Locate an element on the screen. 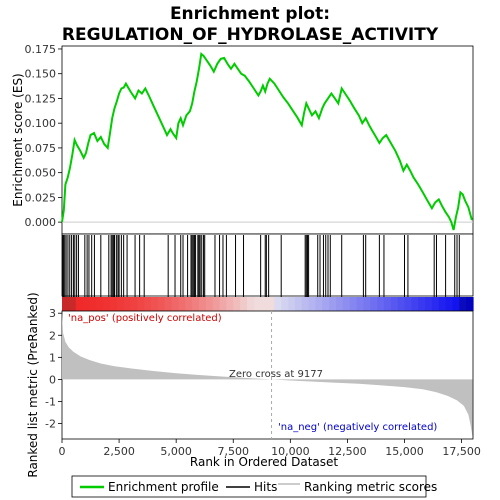 The height and width of the screenshot is (500, 500). x-tick-label: 0 is located at coordinates (62, 451).